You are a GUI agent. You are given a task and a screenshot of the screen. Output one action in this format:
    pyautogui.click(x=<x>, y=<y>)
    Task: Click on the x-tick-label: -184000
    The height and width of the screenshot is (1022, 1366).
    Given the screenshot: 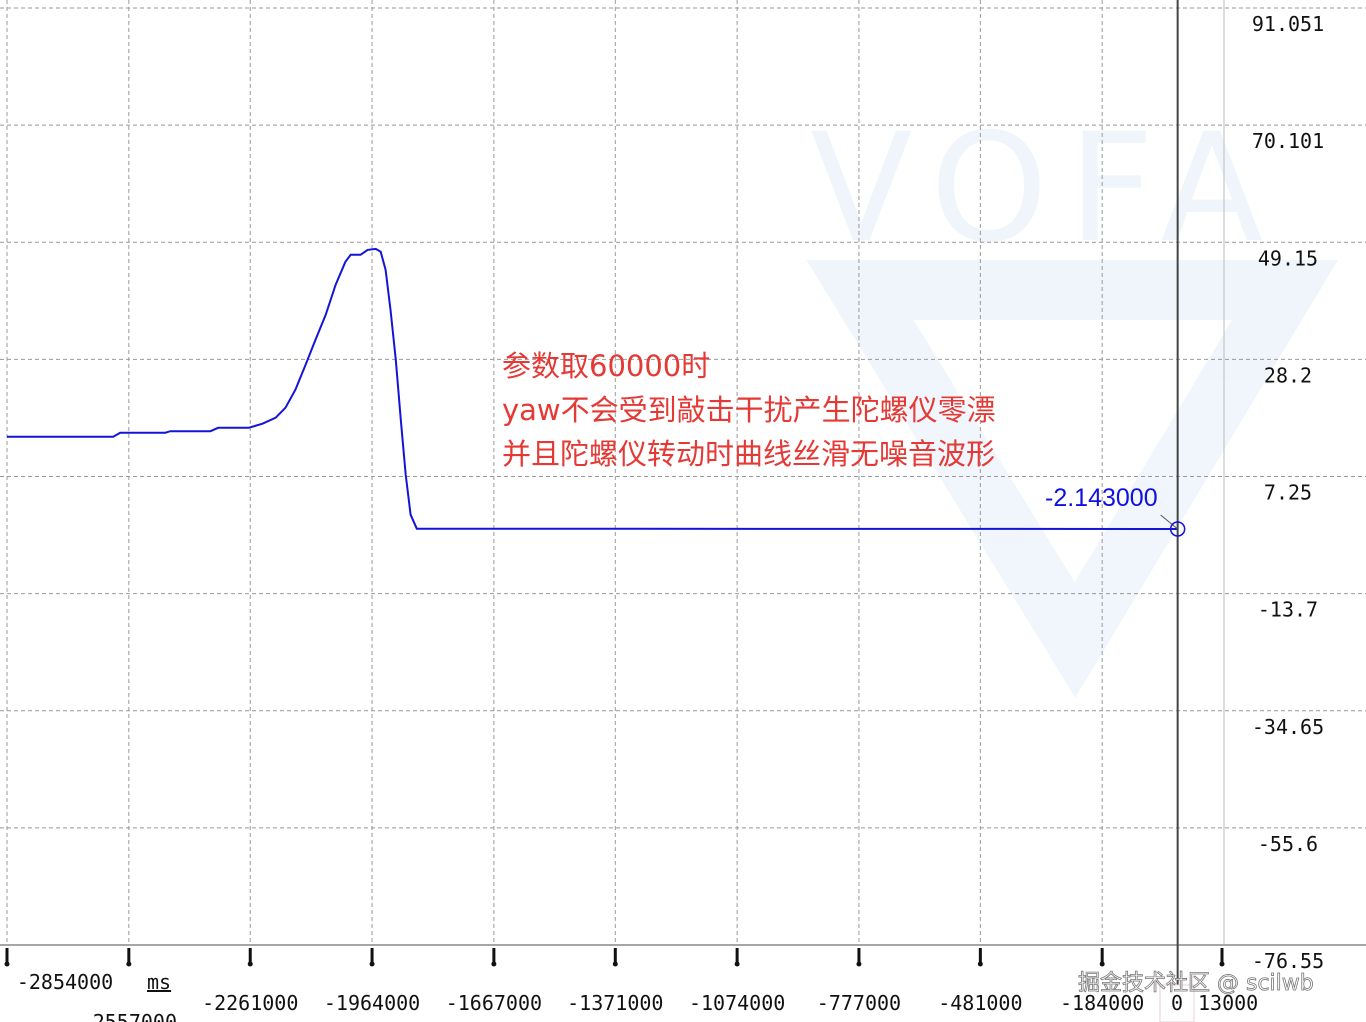 What is the action you would take?
    pyautogui.click(x=1102, y=1003)
    